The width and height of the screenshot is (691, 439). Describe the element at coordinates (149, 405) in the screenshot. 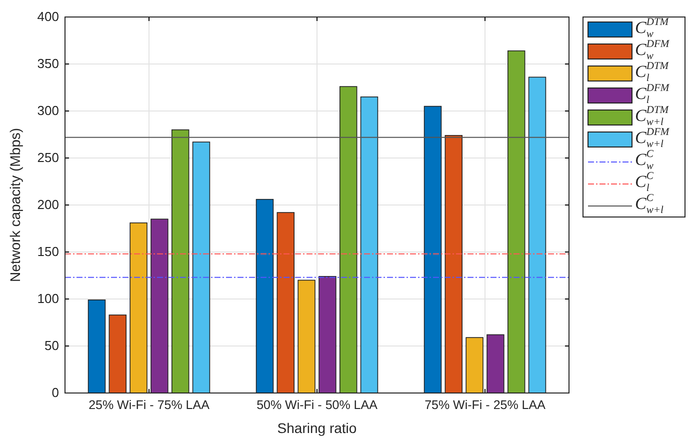

I see `x-tick-label: 25% Wi-Fi - 75% LAA` at that location.